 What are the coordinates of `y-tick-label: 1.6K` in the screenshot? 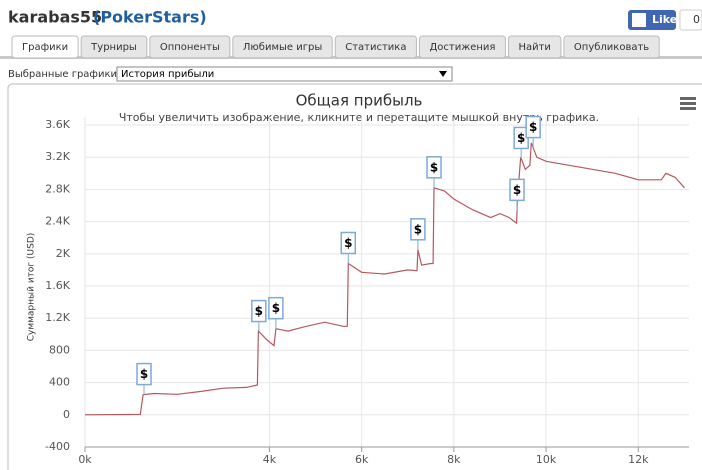 It's located at (57, 285).